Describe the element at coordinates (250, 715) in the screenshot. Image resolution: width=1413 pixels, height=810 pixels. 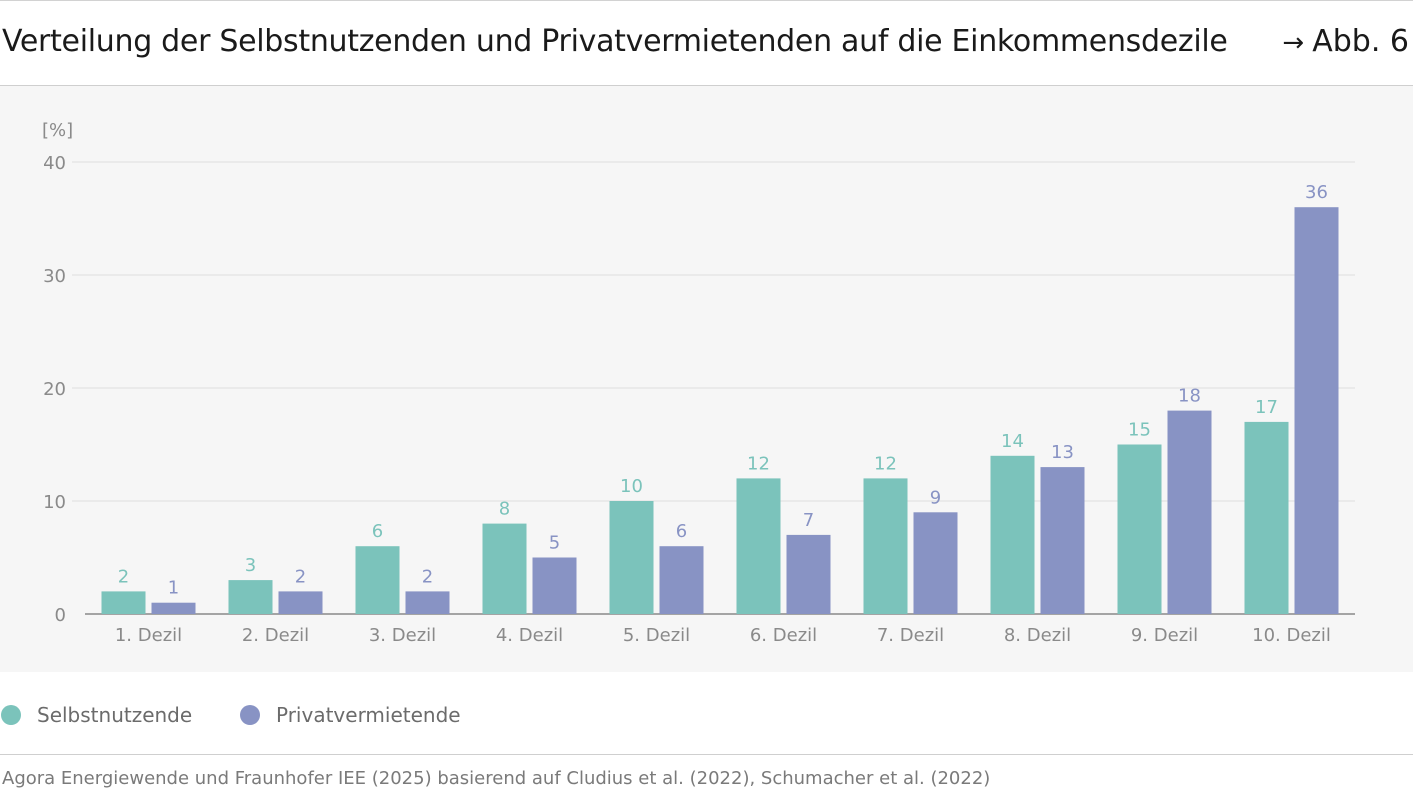
I see `legend-swatch-privatvermietende` at that location.